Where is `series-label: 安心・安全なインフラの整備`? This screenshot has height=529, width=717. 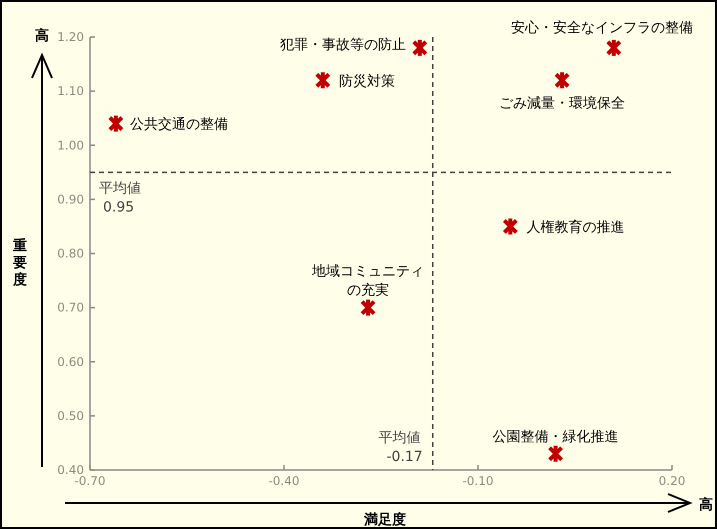 series-label: 安心・安全なインフラの整備 is located at coordinates (601, 28).